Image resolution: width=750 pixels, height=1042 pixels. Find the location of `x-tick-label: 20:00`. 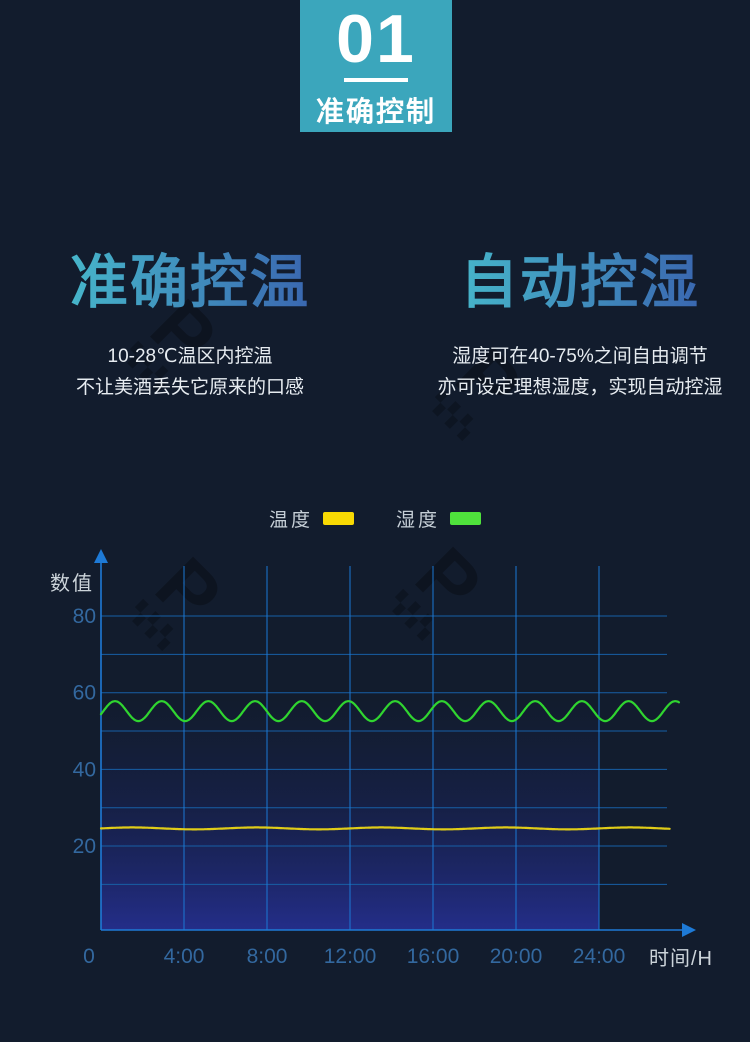

x-tick-label: 20:00 is located at coordinates (516, 956).